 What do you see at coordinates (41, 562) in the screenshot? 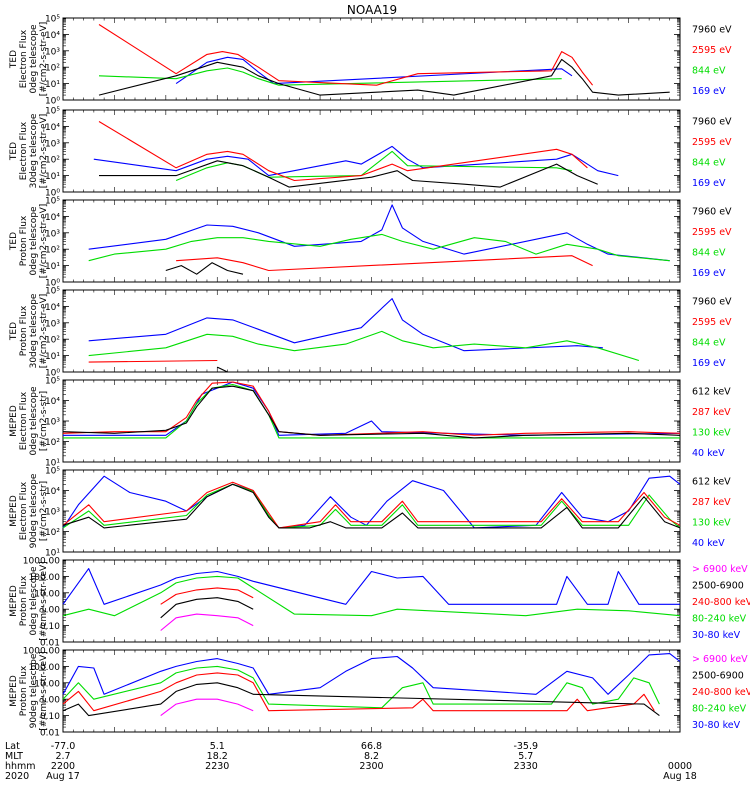
I see `y-tick-label: 1000.00` at bounding box center [41, 562].